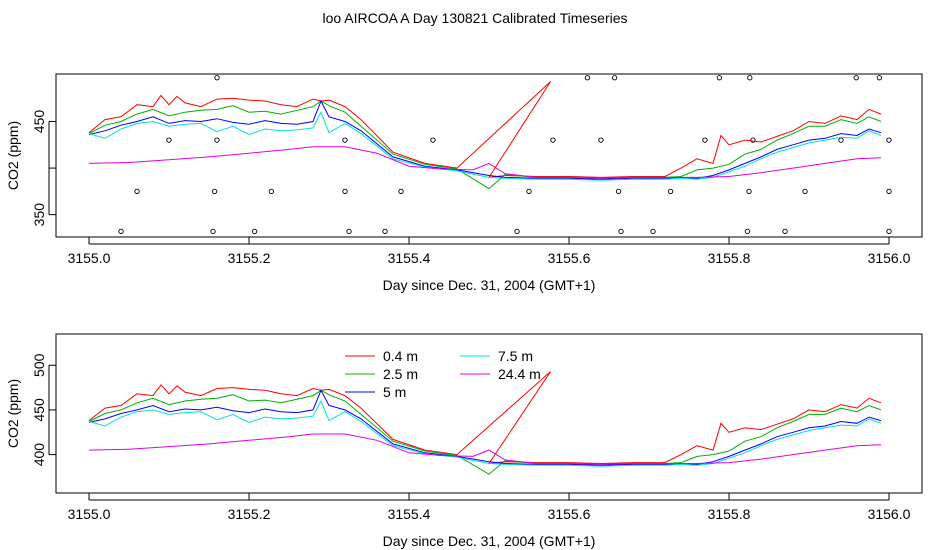  I want to click on legend-label: 5 m, so click(394, 392).